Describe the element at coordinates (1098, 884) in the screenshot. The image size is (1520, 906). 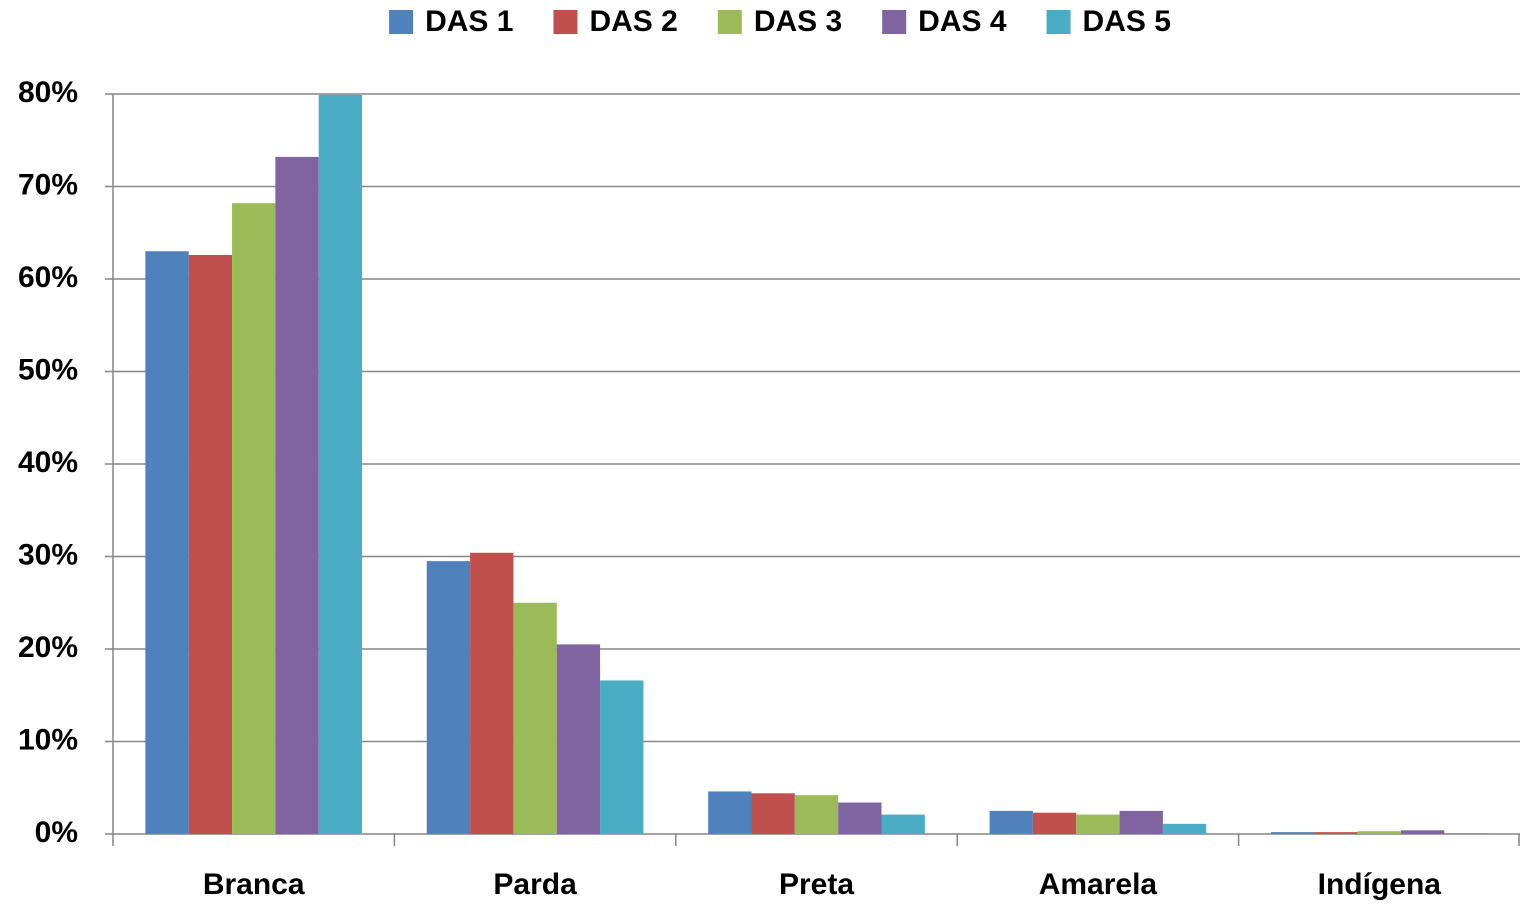
I see `x-tick-label: Amarela` at that location.